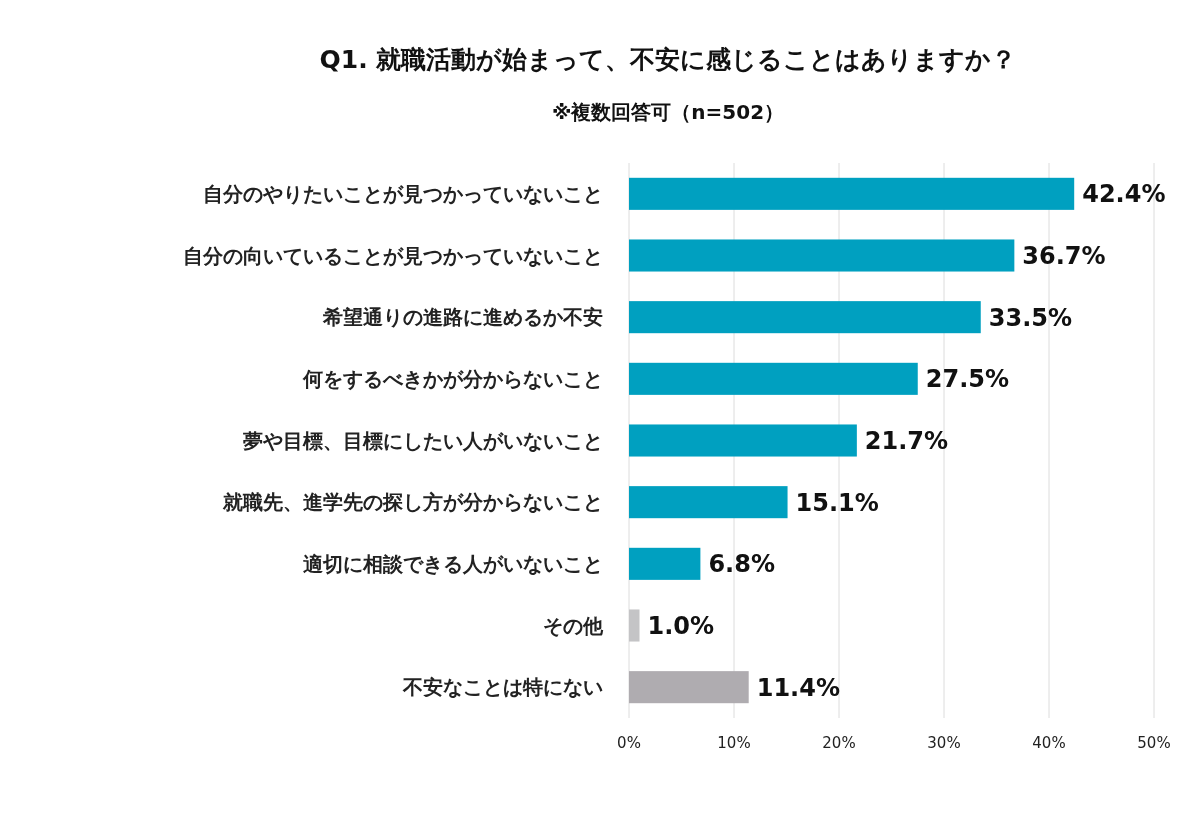 The image size is (1200, 820). Describe the element at coordinates (502, 687) in the screenshot. I see `y-tick-label: 不安なことは特にない` at that location.